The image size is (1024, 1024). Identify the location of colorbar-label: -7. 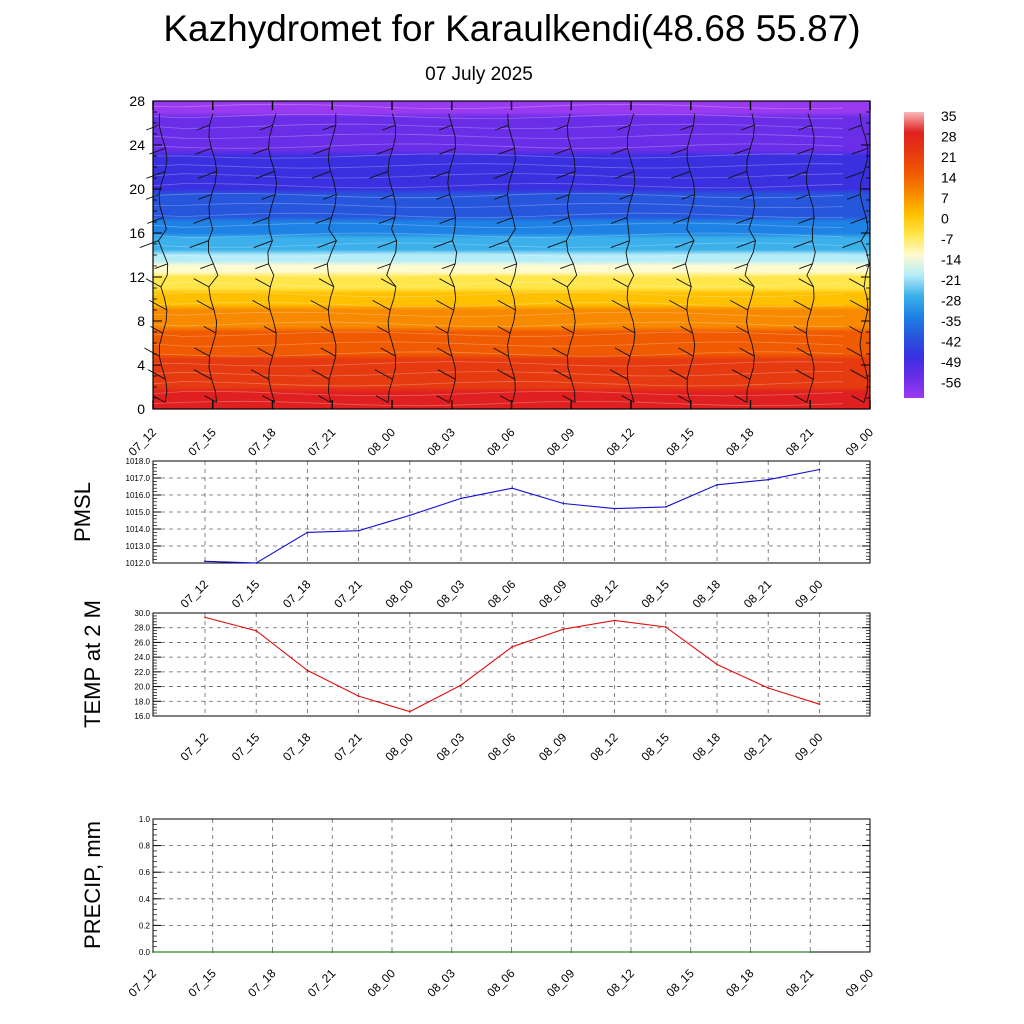
(947, 239).